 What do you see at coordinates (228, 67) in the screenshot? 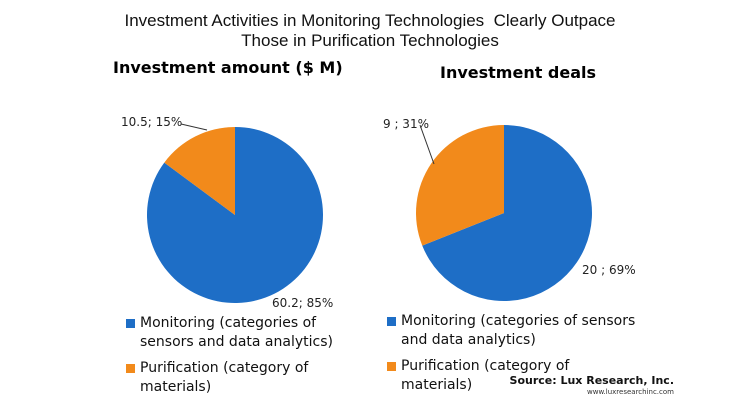
I see `left-pie-title: Investment amount ($ M)` at bounding box center [228, 67].